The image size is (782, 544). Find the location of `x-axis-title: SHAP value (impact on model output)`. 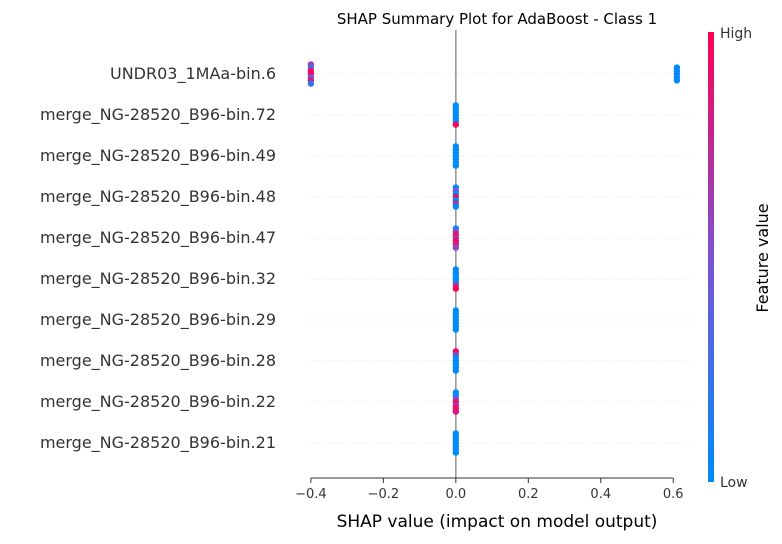

x-axis-title: SHAP value (impact on model output) is located at coordinates (497, 522).